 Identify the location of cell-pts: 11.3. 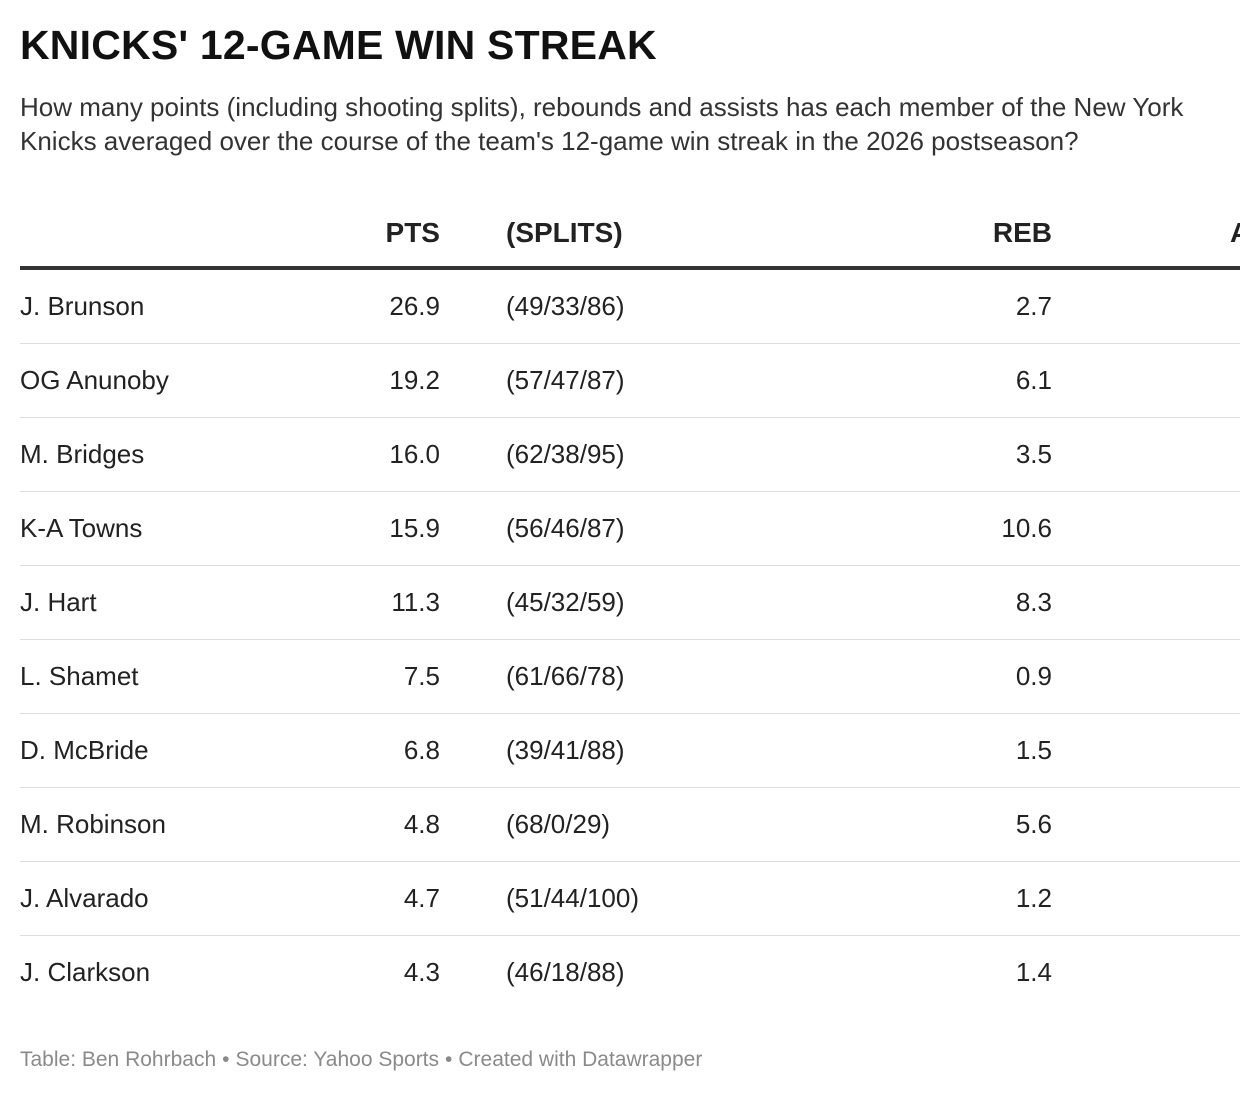
(390, 602).